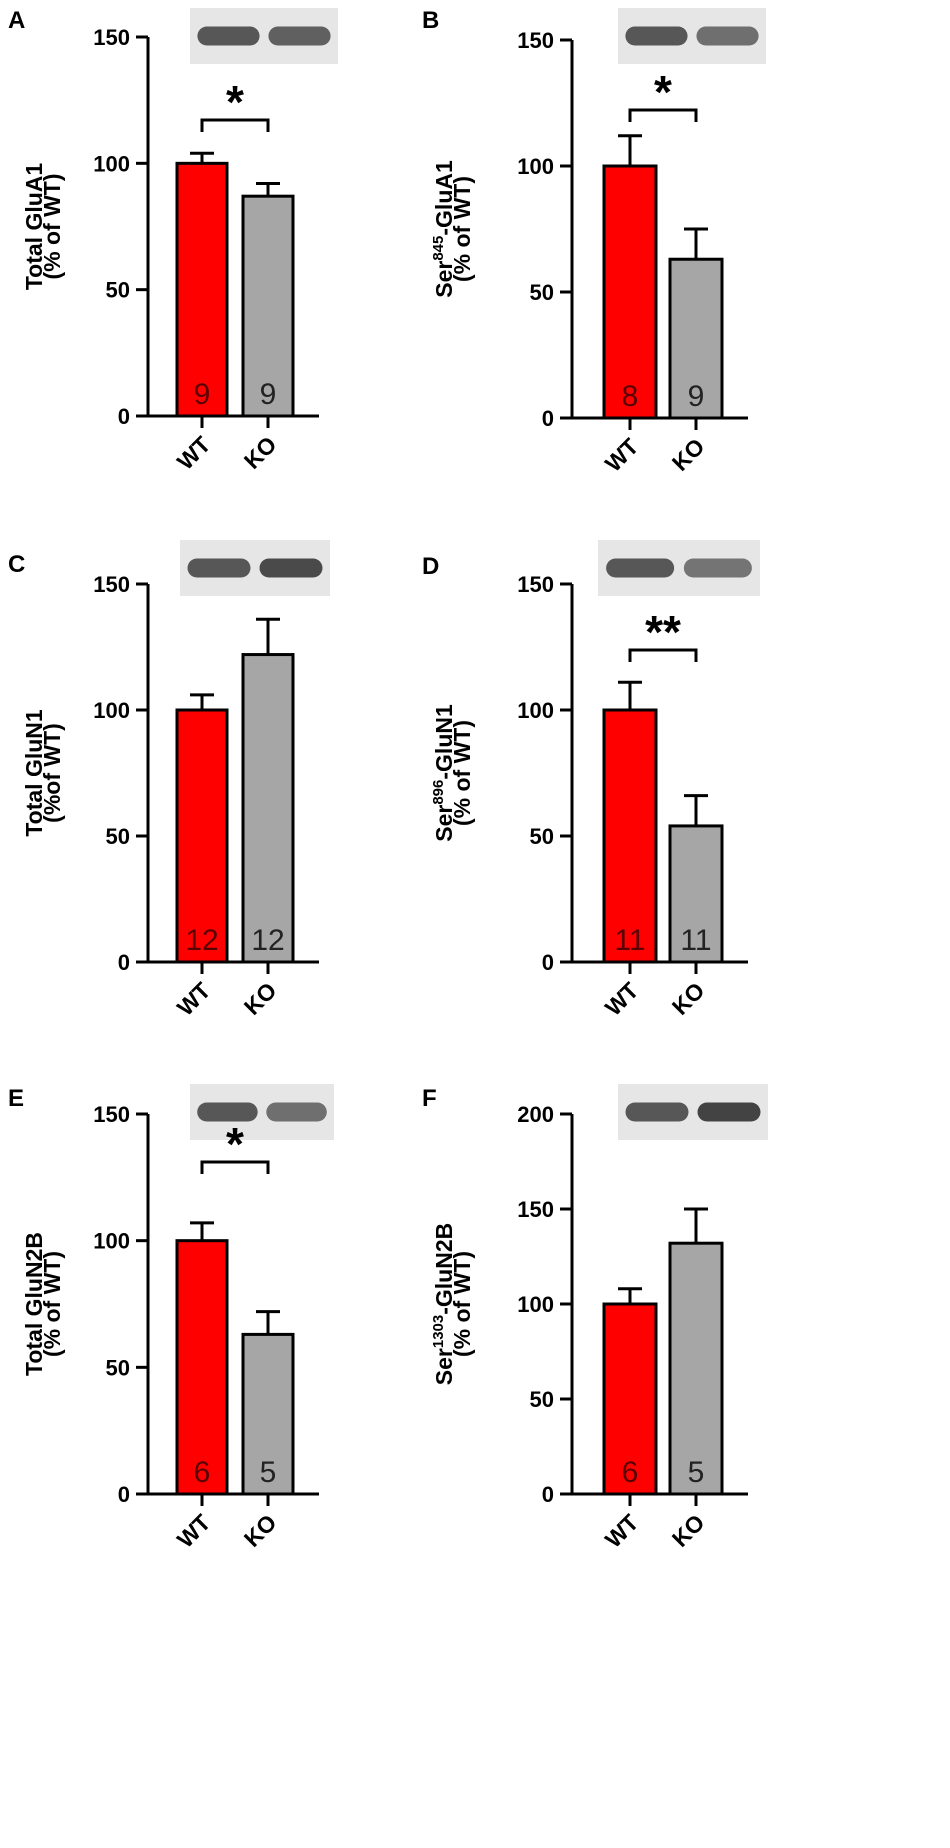  Describe the element at coordinates (52, 773) in the screenshot. I see `y-axis-label-line2: (%of WT)` at that location.